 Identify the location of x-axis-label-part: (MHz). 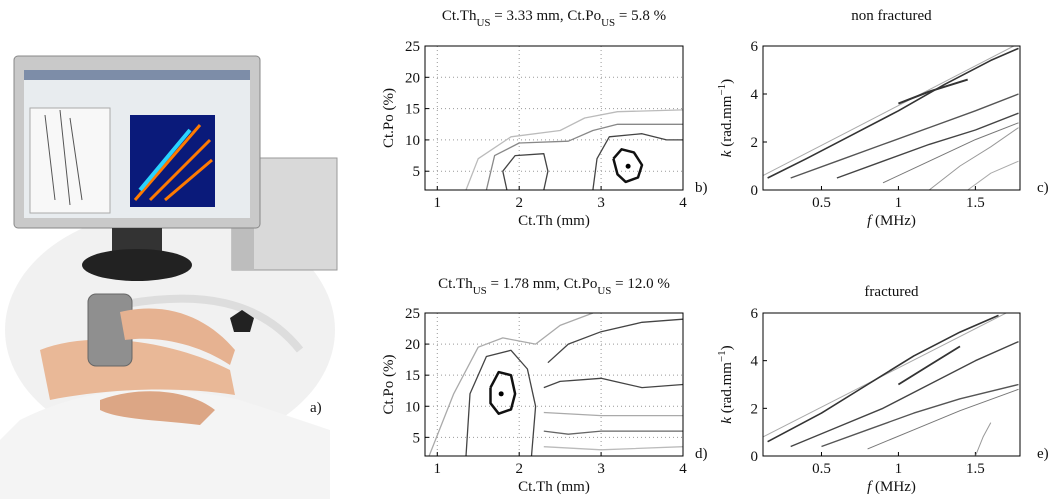
(893, 221).